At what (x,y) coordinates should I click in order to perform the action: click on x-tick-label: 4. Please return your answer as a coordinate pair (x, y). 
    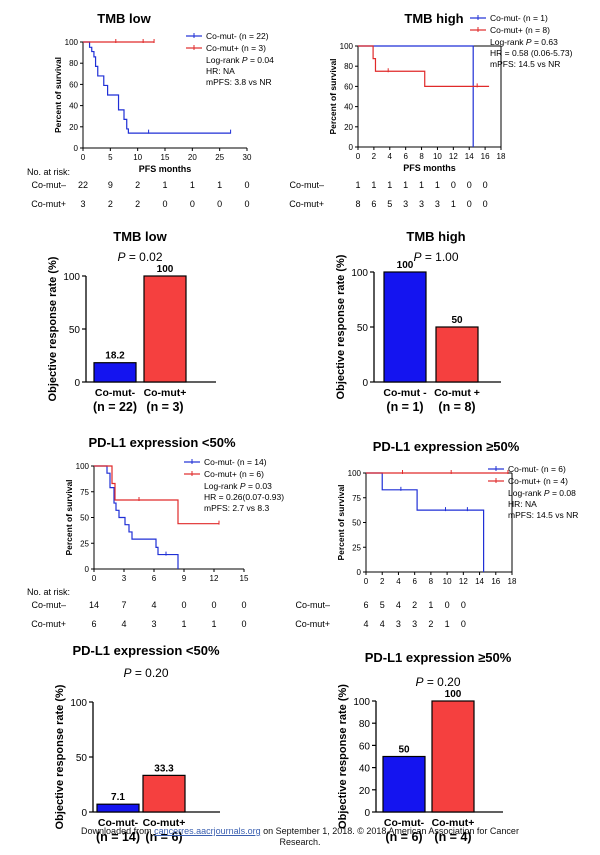
    Looking at the image, I should click on (390, 156).